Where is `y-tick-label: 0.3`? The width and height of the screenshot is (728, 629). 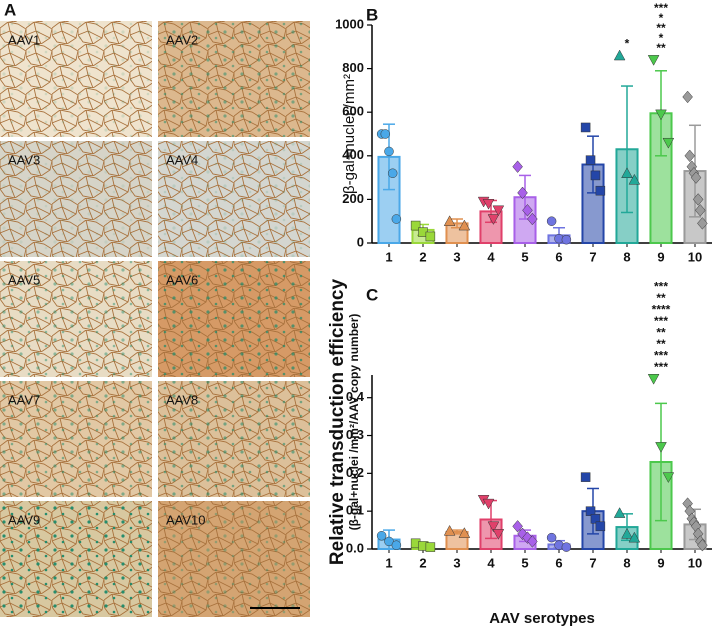
y-tick-label: 0.3 is located at coordinates (355, 434).